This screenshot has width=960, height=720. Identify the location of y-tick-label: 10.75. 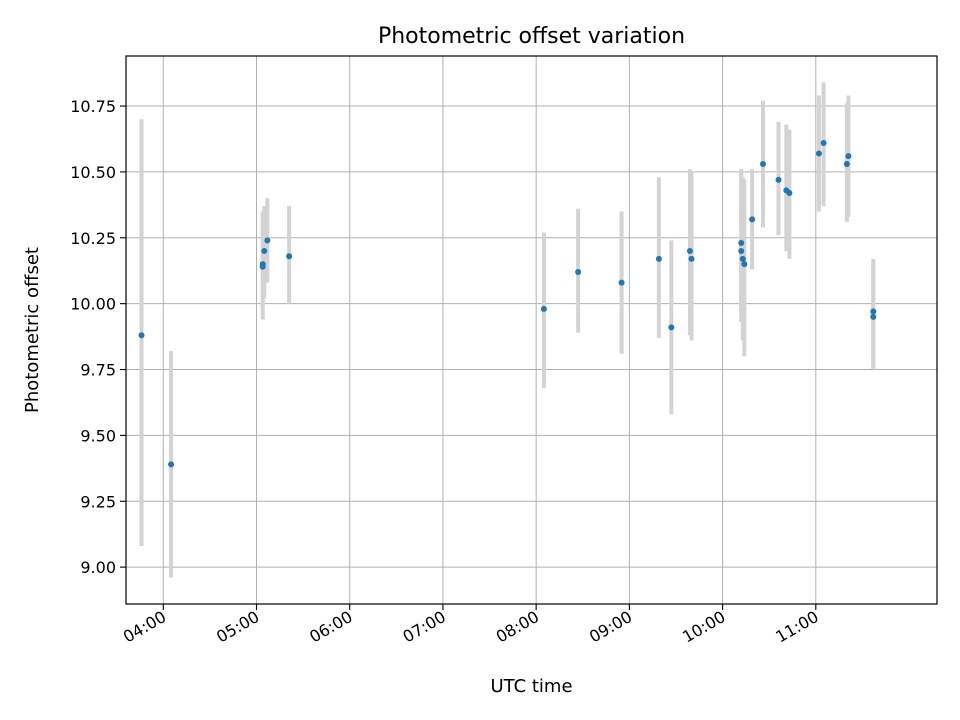
(93, 106).